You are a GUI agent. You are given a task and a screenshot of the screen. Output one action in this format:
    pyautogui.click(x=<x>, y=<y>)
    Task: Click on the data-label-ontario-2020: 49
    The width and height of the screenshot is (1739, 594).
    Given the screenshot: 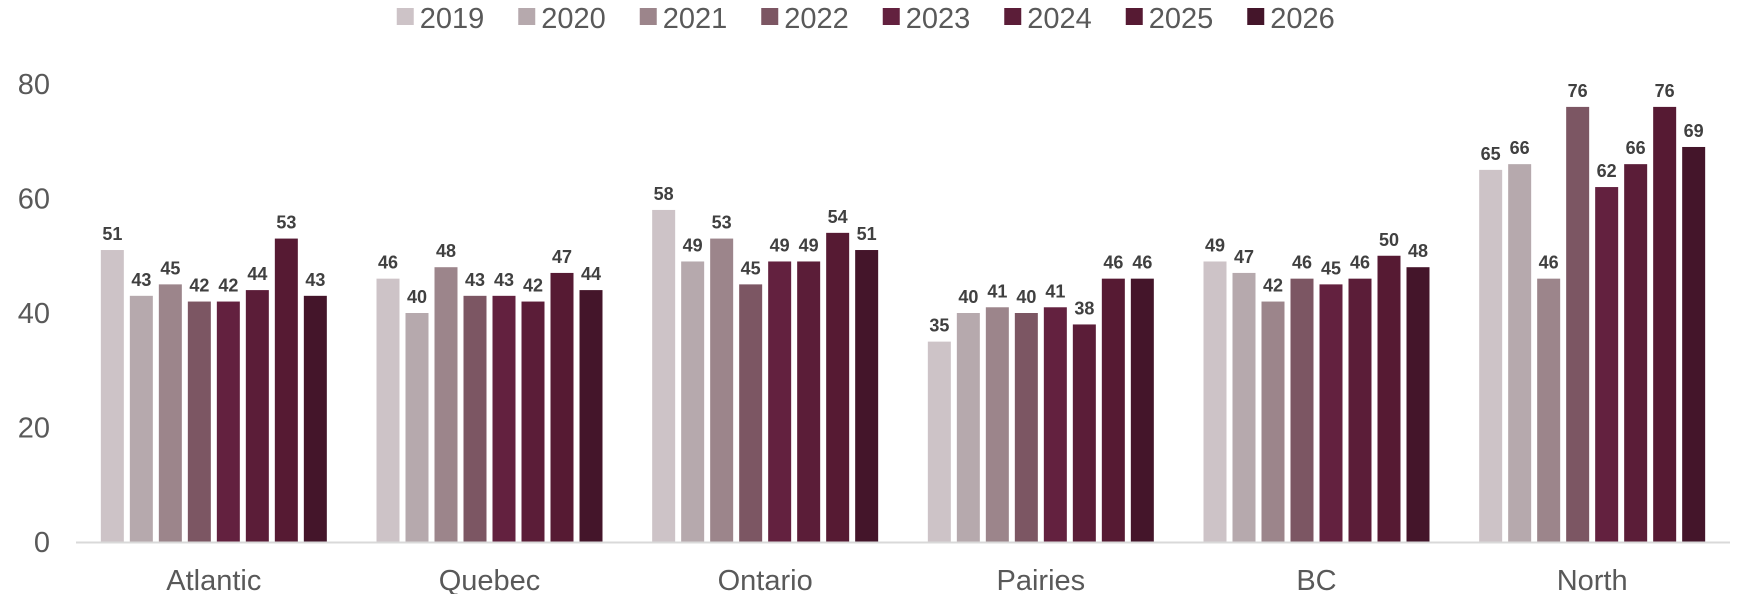 What is the action you would take?
    pyautogui.click(x=693, y=245)
    